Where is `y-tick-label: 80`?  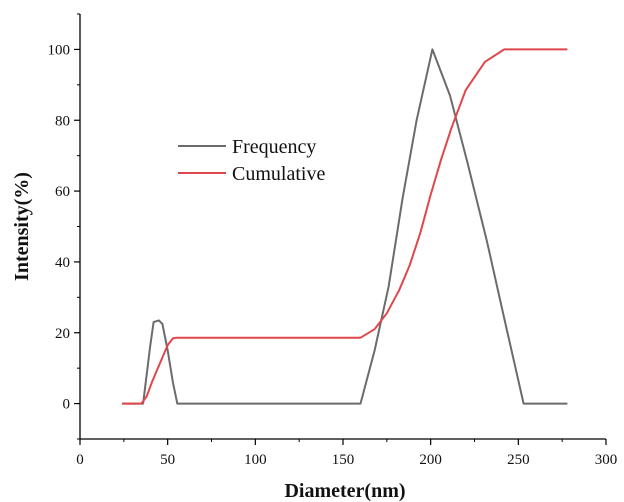 y-tick-label: 80 is located at coordinates (62, 121).